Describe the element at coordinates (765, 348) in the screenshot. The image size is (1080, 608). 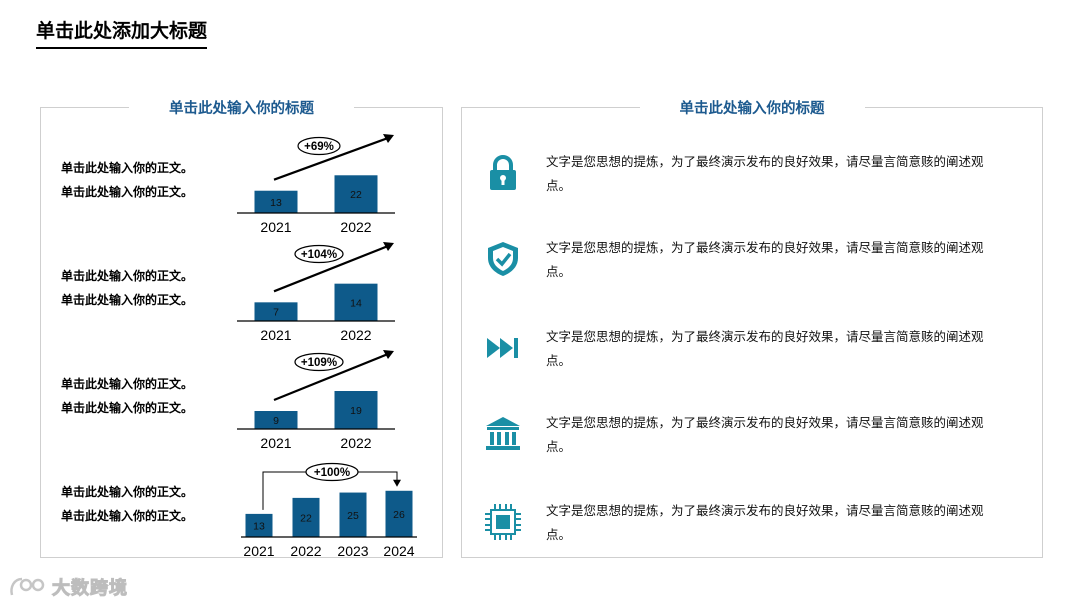
I see `feature-text-3: 文字是您思想的提炼，为了最终演示发布的良好效果，请尽量言简意赅的阐述观点。` at that location.